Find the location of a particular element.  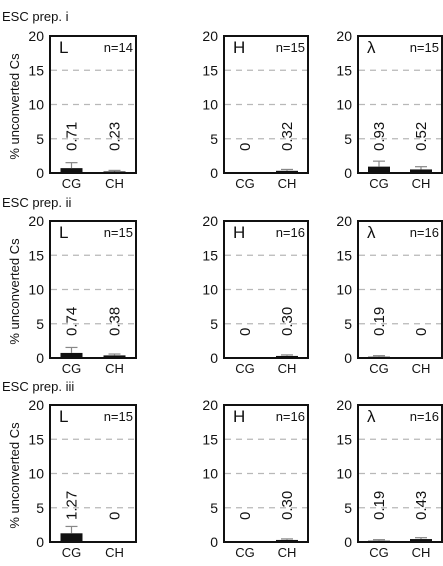

prep-label: ESC prep. ii is located at coordinates (36, 202).